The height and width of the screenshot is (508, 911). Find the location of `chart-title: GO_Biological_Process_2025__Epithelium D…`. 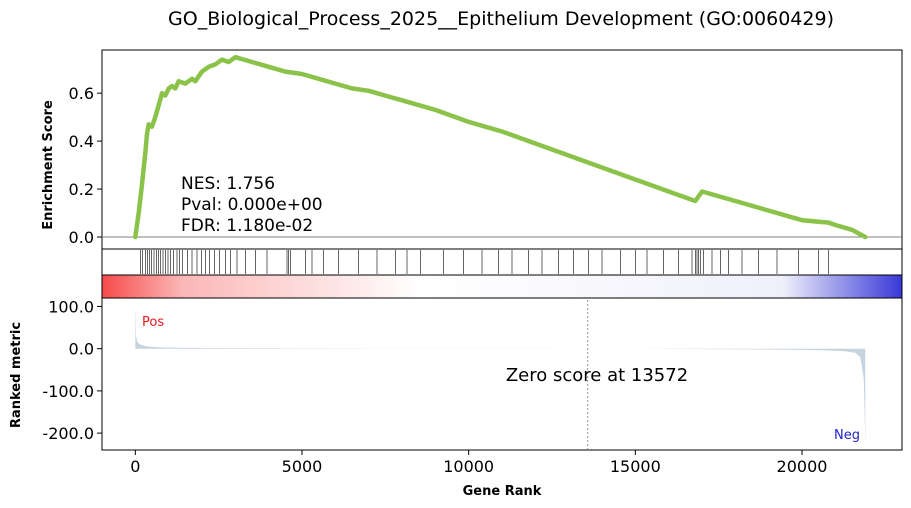

chart-title: GO_Biological_Process_2025__Epithelium D… is located at coordinates (501, 19).